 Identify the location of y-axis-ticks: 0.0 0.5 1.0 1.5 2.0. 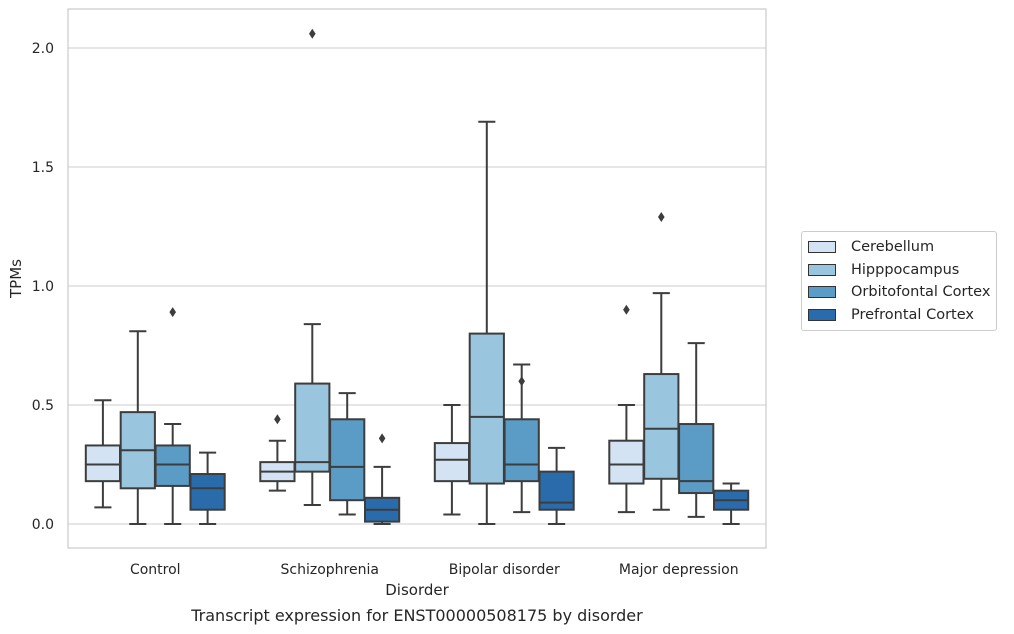
(43, 287).